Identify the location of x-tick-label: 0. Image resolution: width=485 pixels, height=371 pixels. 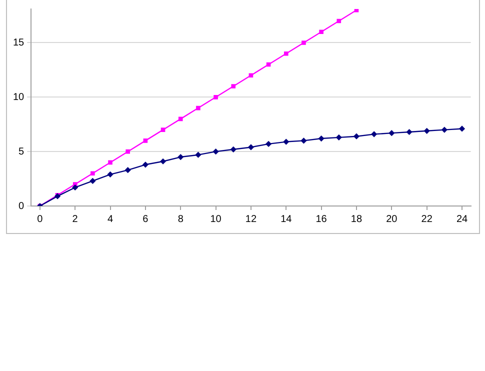
(40, 219).